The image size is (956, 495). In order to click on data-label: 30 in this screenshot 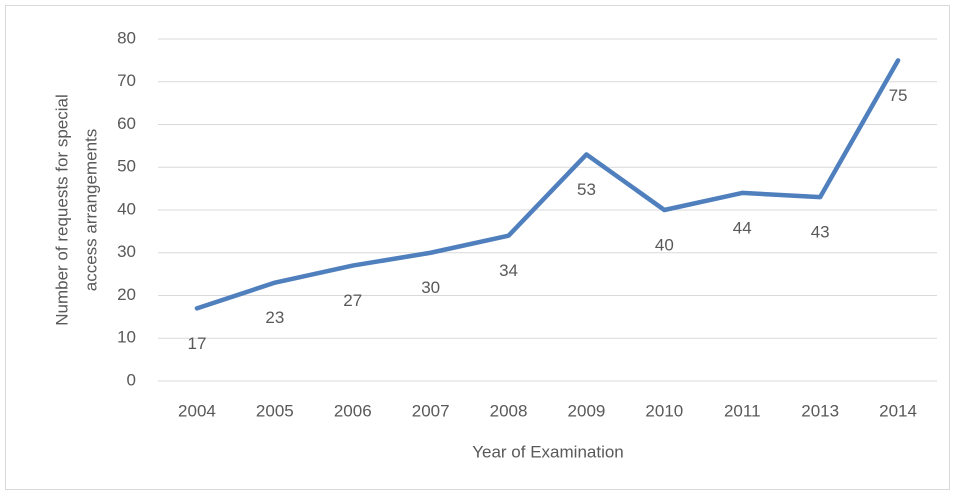, I will do `click(430, 287)`.